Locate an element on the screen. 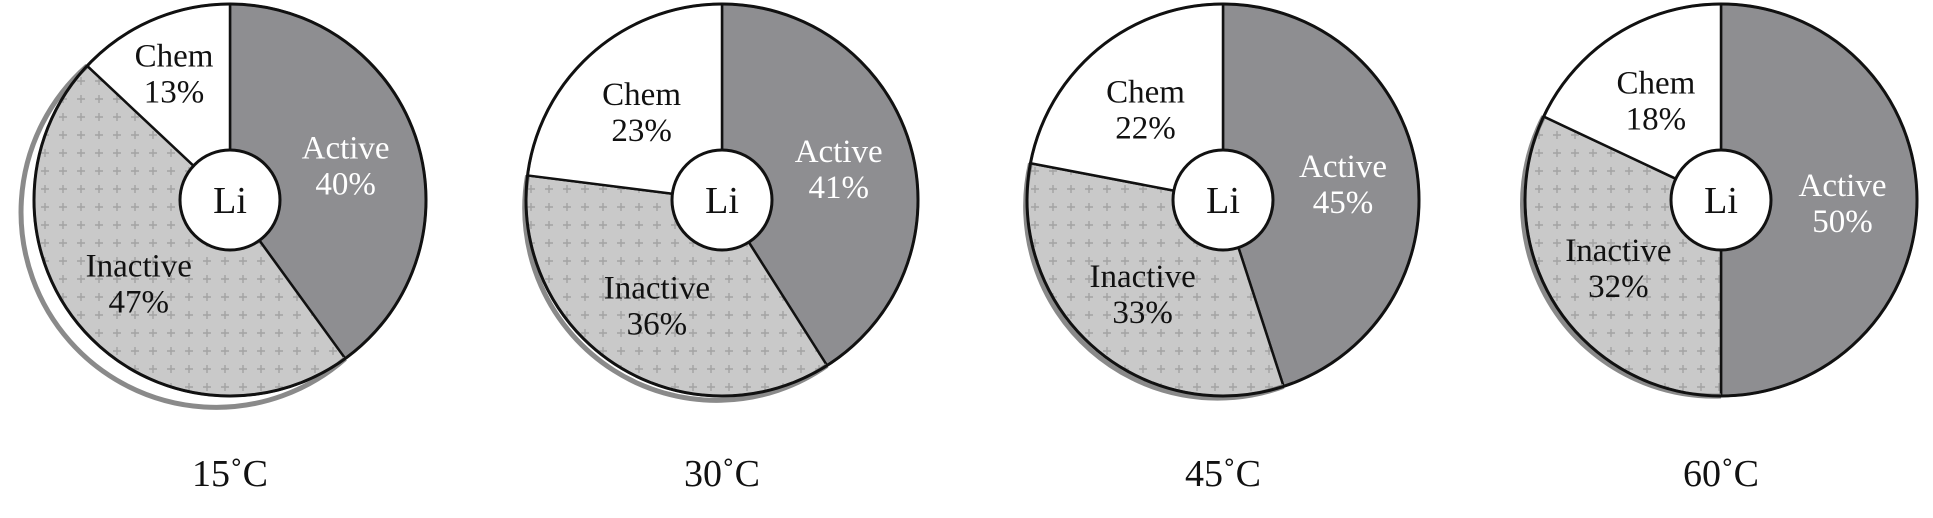 The image size is (1933, 518). slice-label-active: Active 45% is located at coordinates (1343, 185).